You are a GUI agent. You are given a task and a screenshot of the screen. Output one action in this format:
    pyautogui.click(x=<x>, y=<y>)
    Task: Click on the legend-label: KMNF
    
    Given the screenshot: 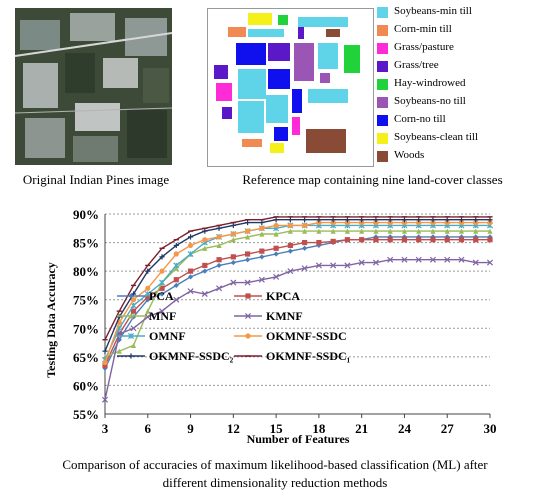 What is the action you would take?
    pyautogui.click(x=284, y=316)
    